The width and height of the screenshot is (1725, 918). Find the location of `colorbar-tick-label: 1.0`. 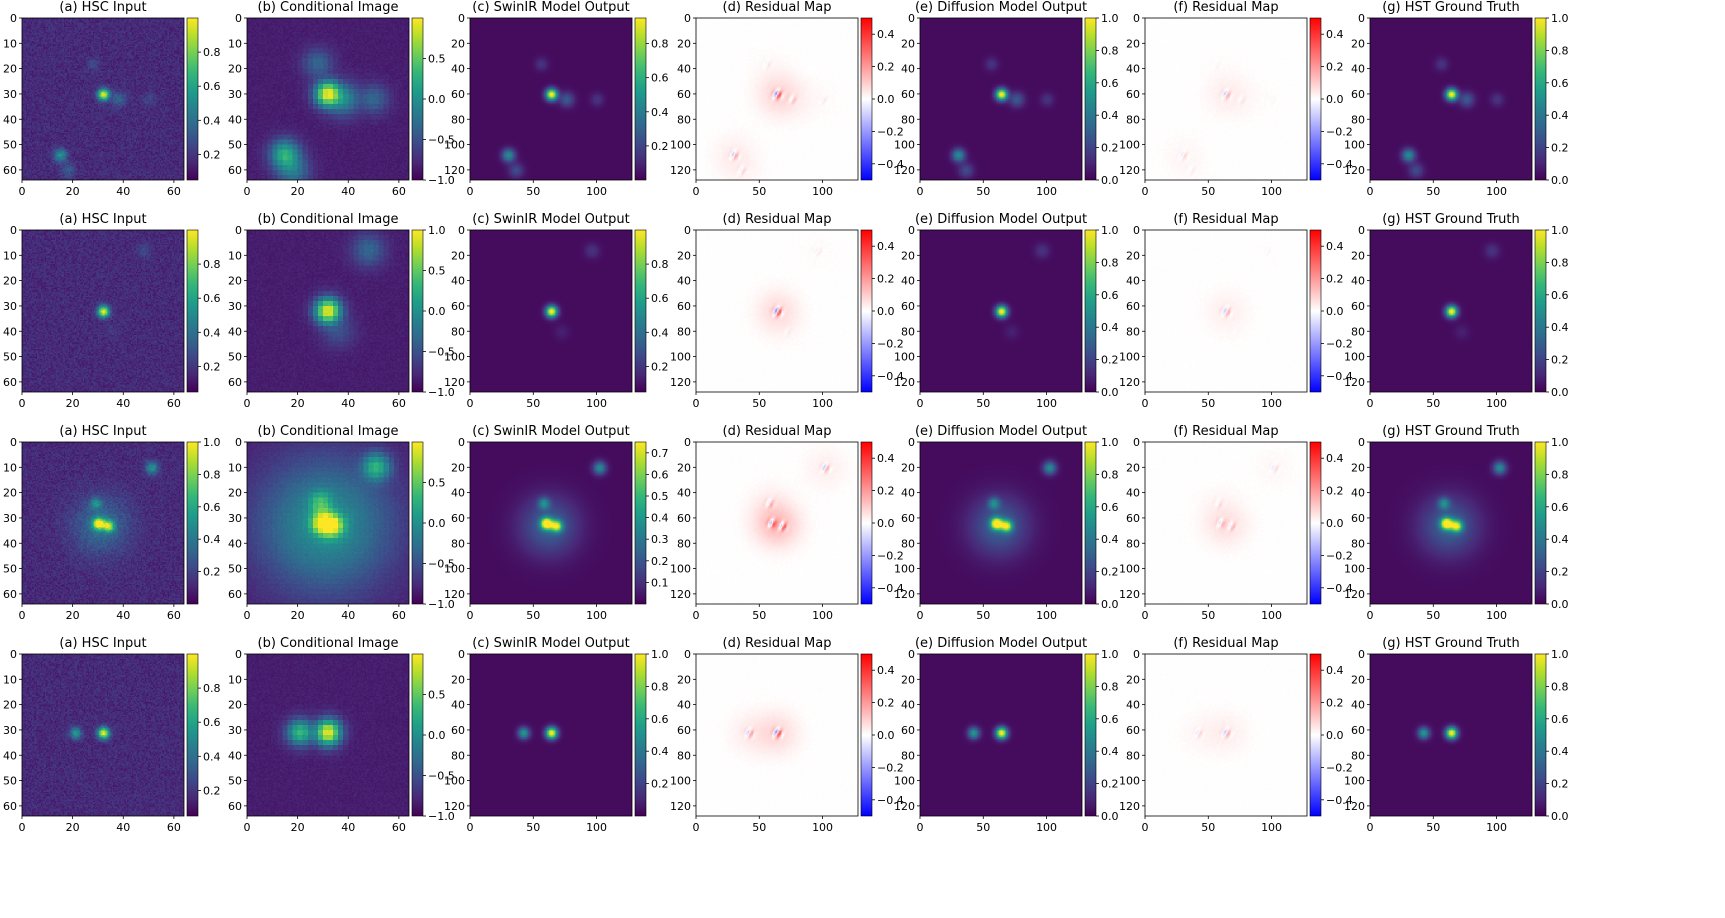

colorbar-tick-label: 1.0 is located at coordinates (1560, 18).